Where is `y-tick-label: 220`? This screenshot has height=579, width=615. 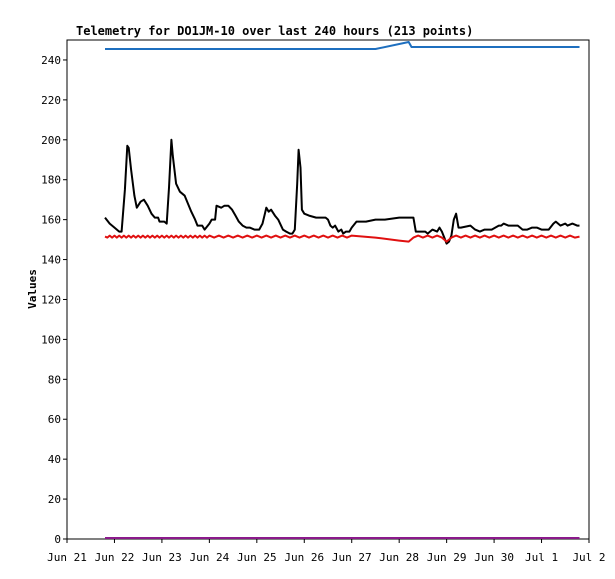
y-tick-label: 220 is located at coordinates (51, 100).